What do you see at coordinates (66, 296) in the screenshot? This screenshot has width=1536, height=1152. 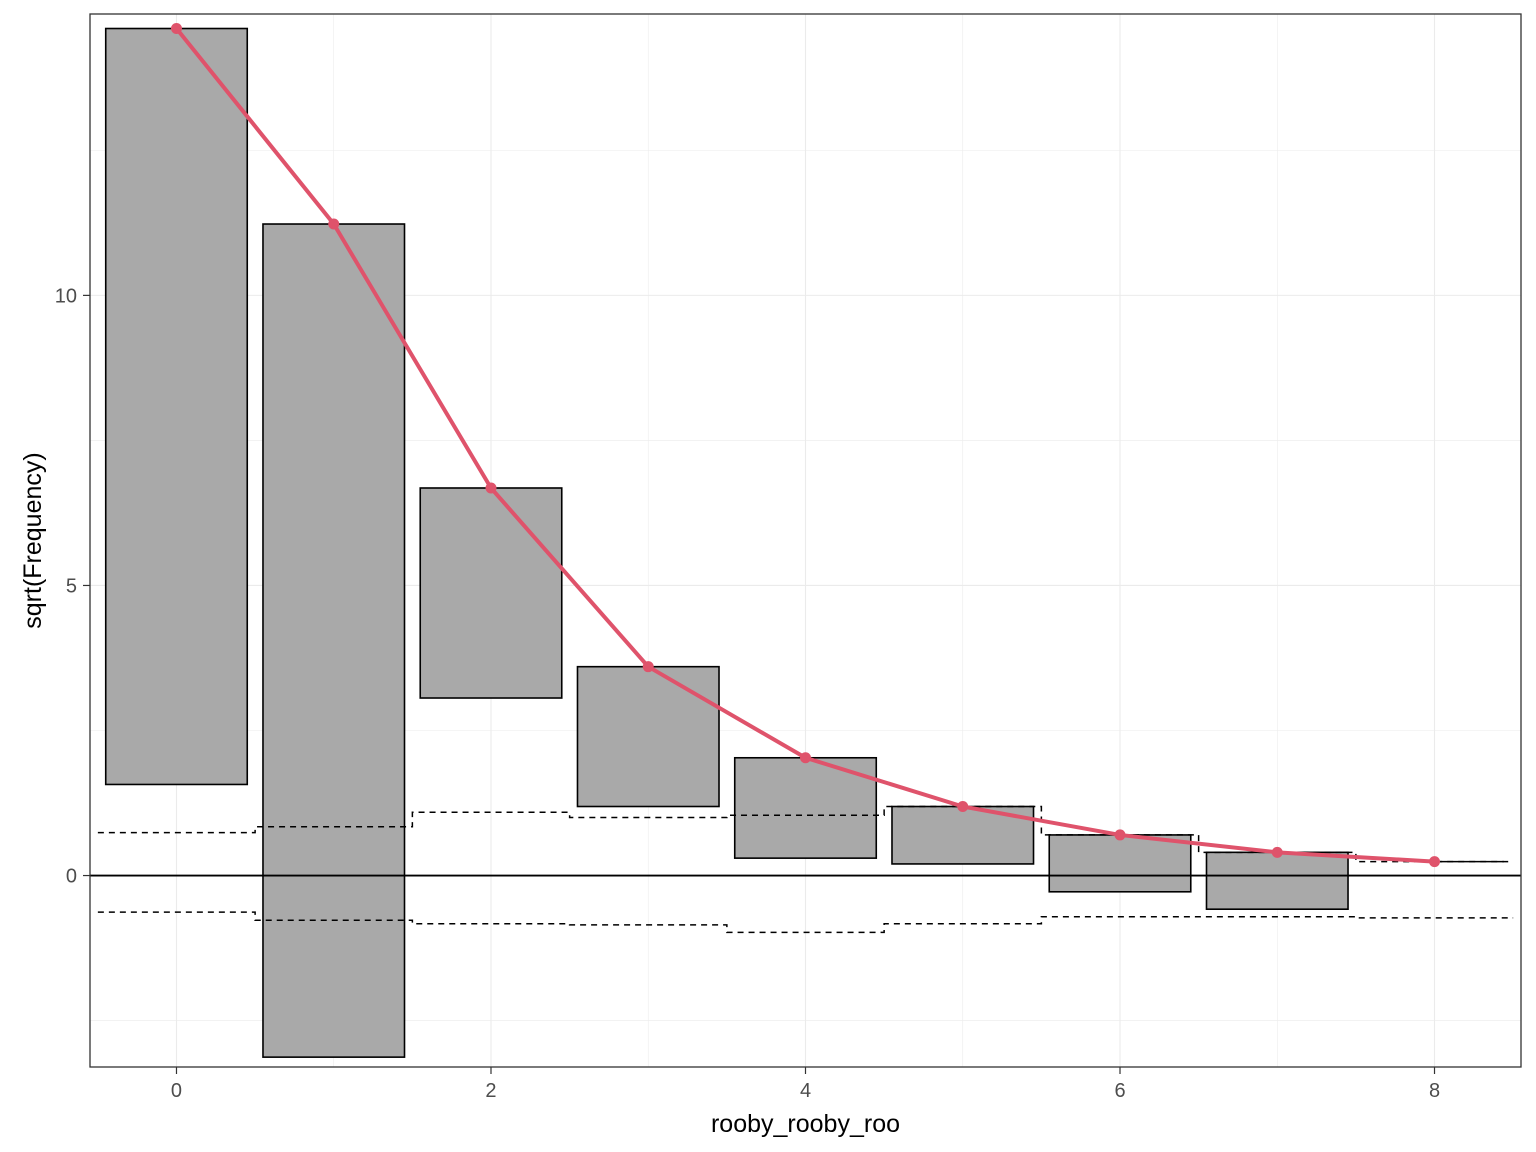 I see `y-tick-label: 10` at bounding box center [66, 296].